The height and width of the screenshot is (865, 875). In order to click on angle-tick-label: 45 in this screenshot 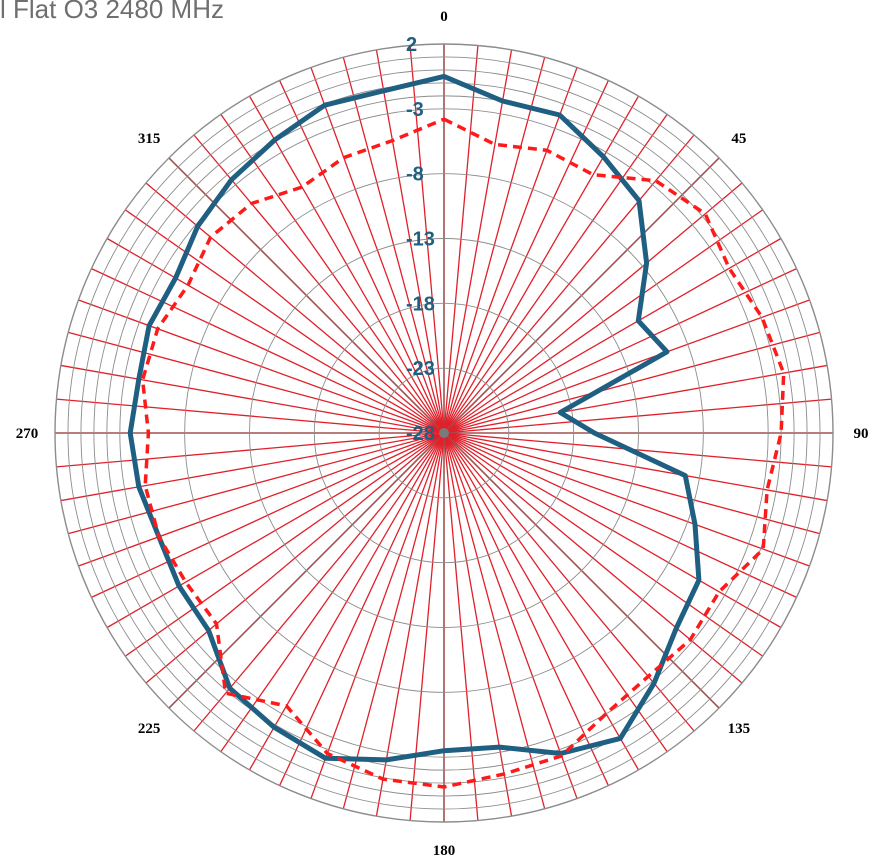, I will do `click(738, 139)`.